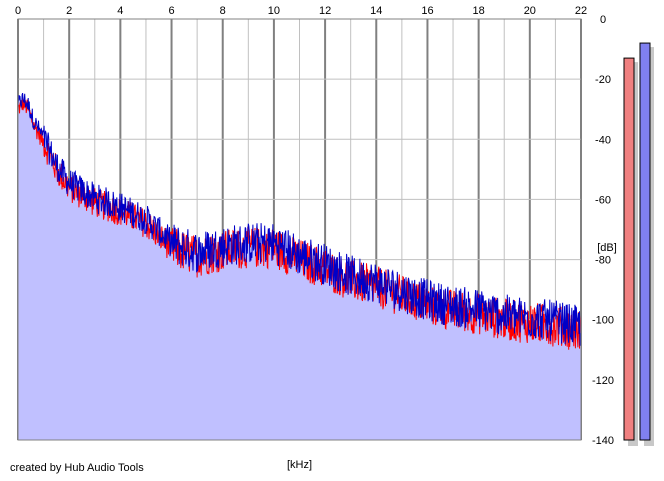 The height and width of the screenshot is (481, 664). Describe the element at coordinates (603, 80) in the screenshot. I see `y-tick-label: -20` at that location.